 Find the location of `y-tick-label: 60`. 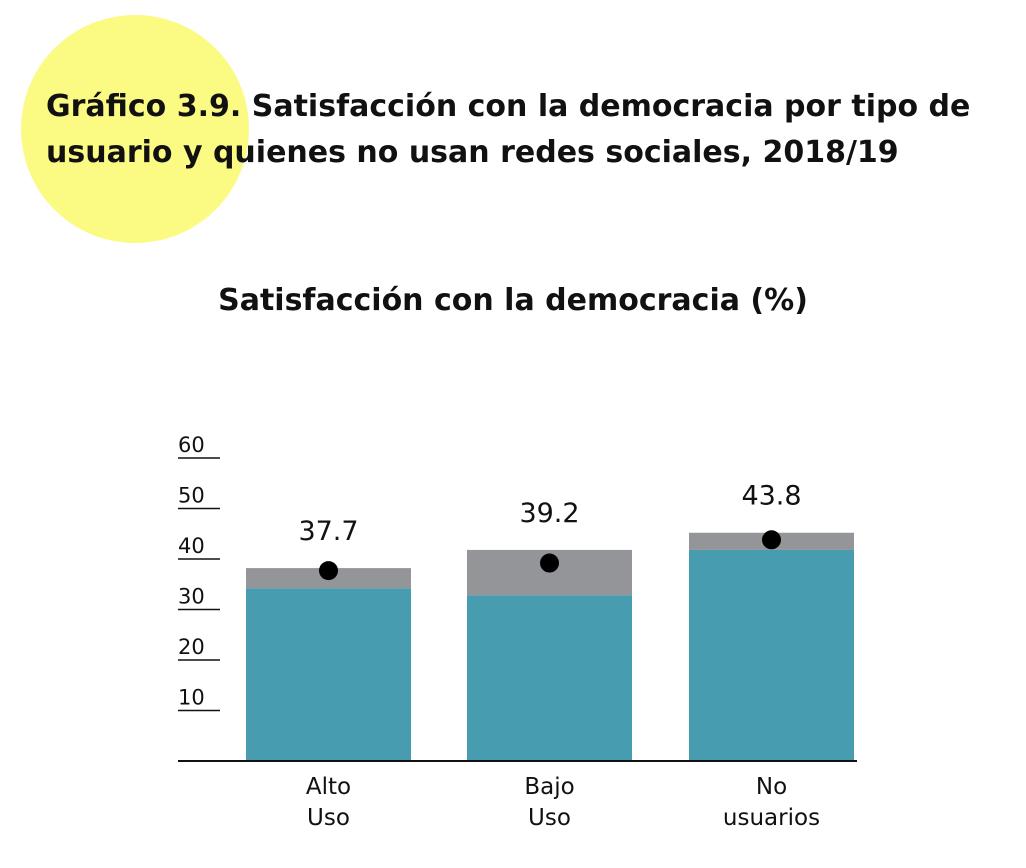

y-tick-label: 60 is located at coordinates (191, 445).